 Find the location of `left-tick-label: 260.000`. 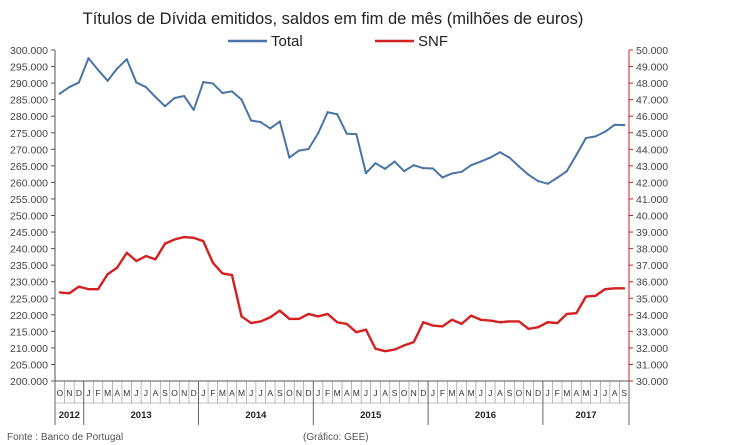

left-tick-label: 260.000 is located at coordinates (29, 183).